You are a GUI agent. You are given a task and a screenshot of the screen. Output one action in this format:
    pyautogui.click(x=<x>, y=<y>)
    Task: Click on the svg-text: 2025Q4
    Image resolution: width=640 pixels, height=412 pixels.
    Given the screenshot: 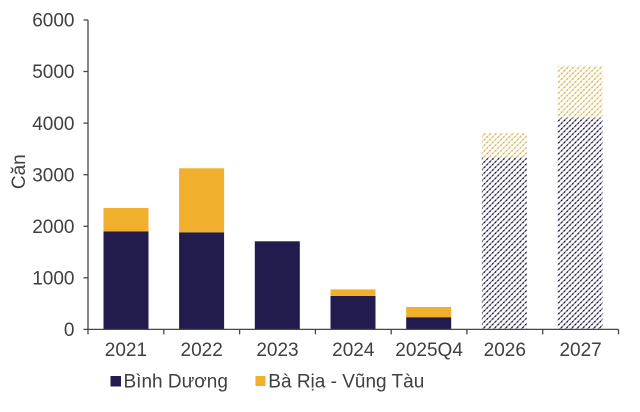 What is the action you would take?
    pyautogui.click(x=429, y=350)
    